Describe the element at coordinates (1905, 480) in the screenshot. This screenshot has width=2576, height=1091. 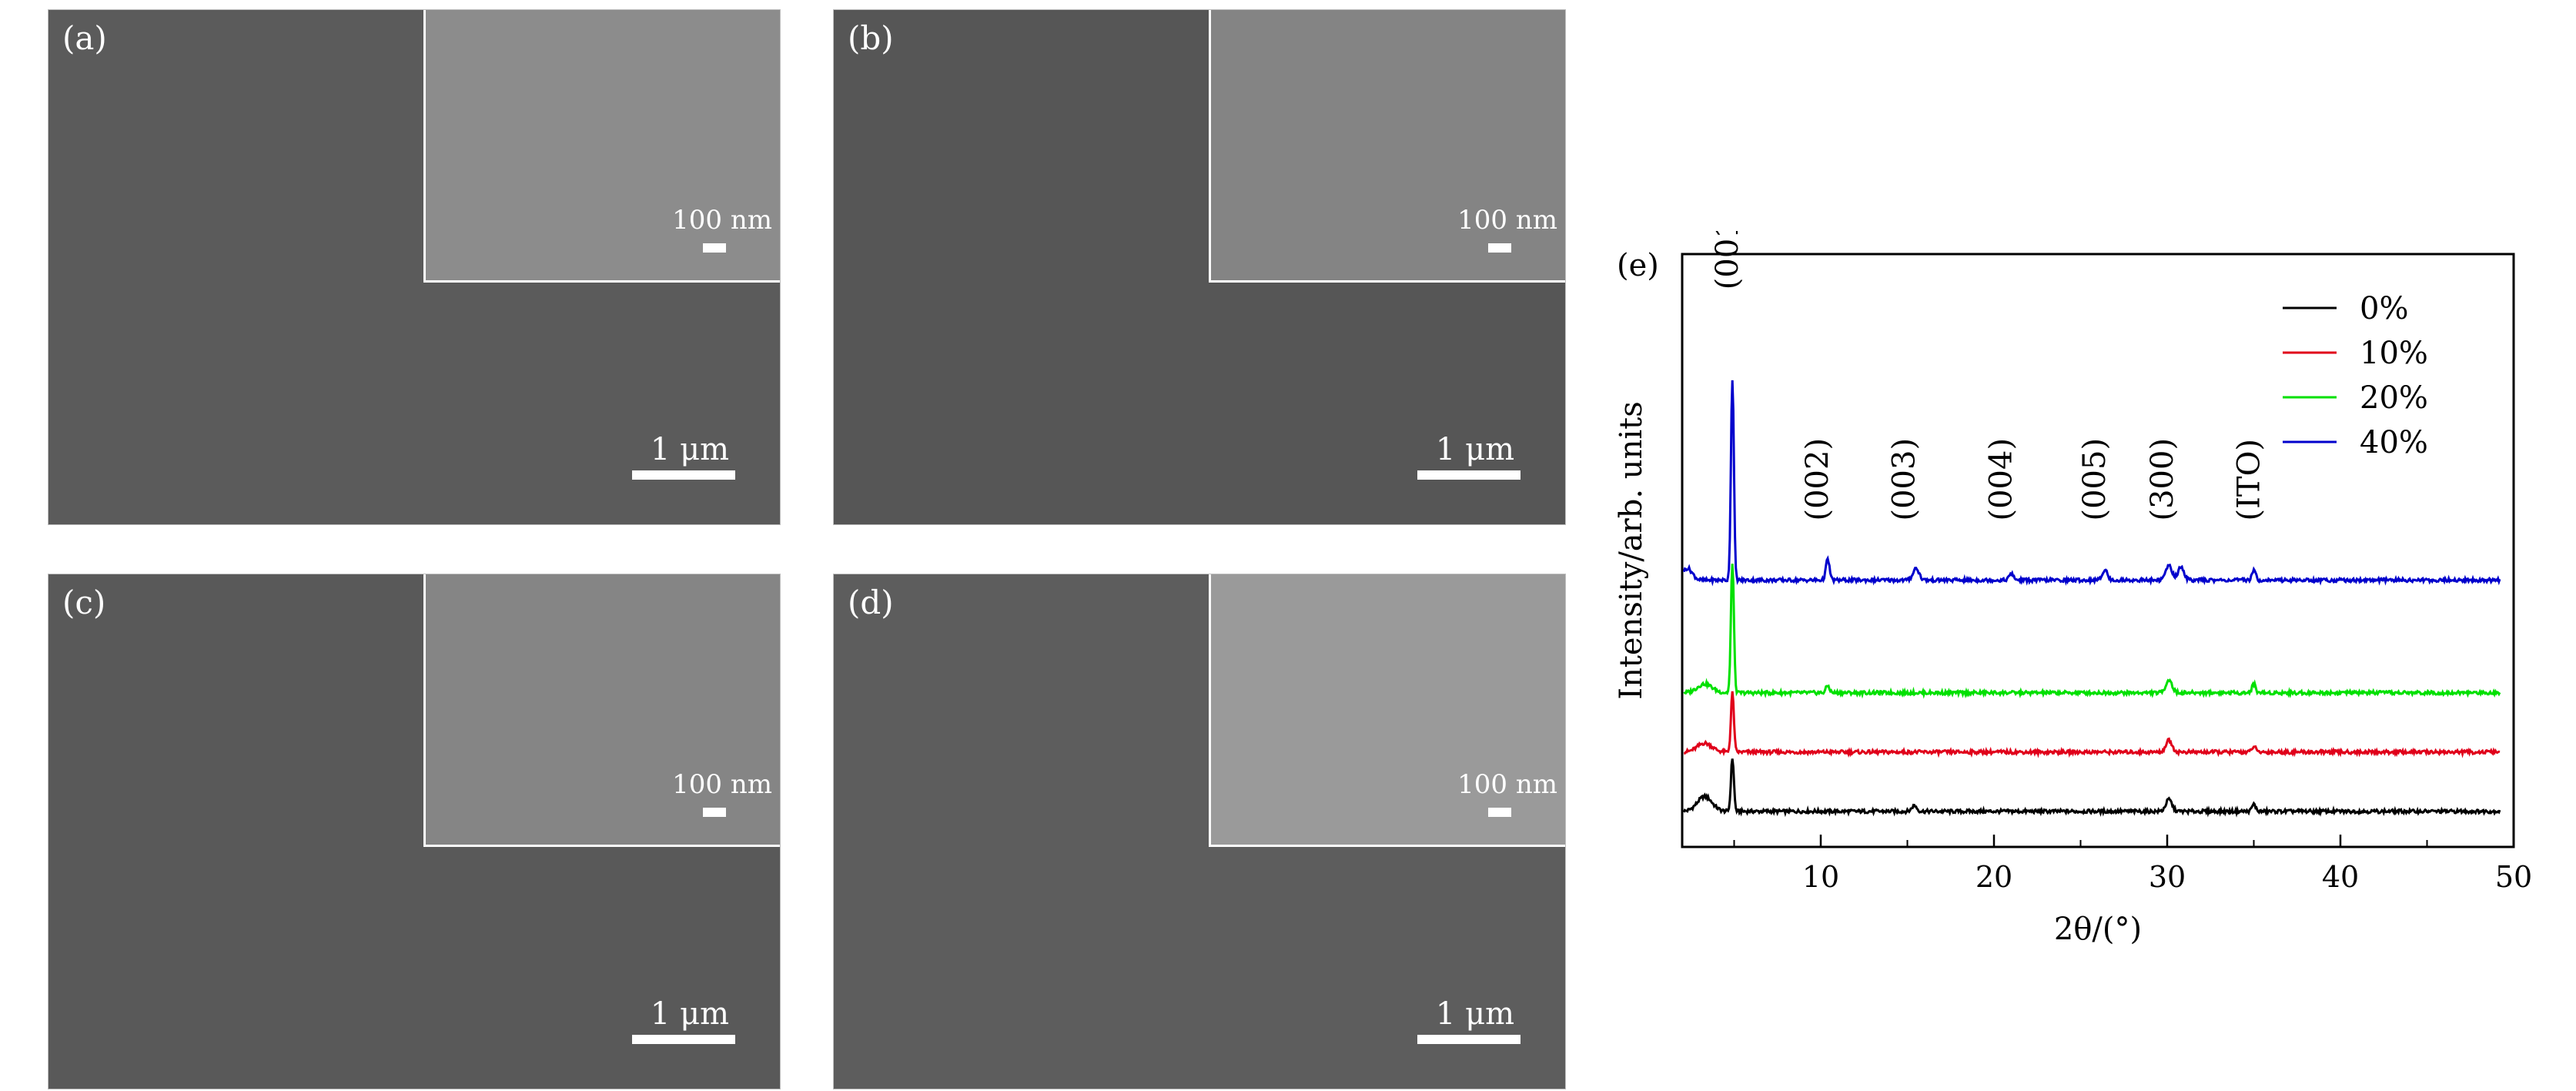
I see `peak-annotation: (003)` at that location.